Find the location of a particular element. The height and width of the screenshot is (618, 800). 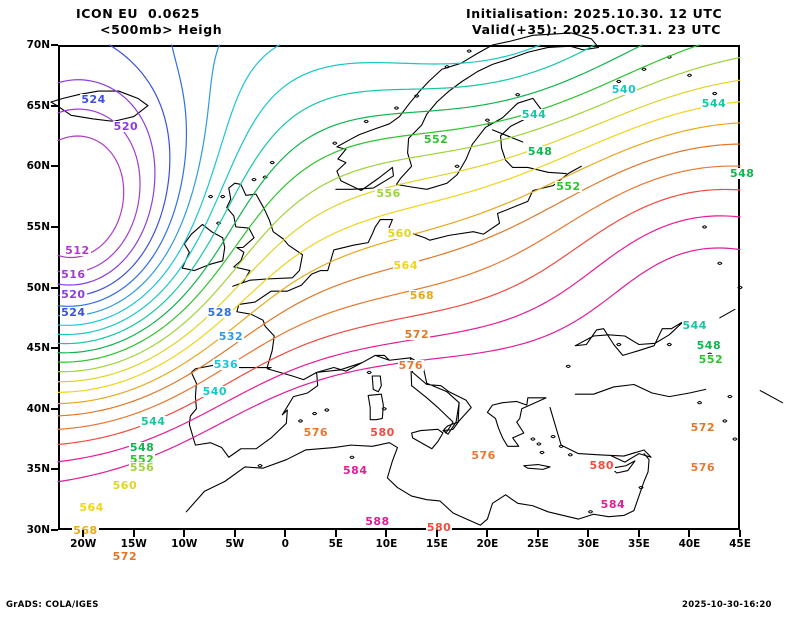

y-axis-label: 60N is located at coordinates (38, 166).